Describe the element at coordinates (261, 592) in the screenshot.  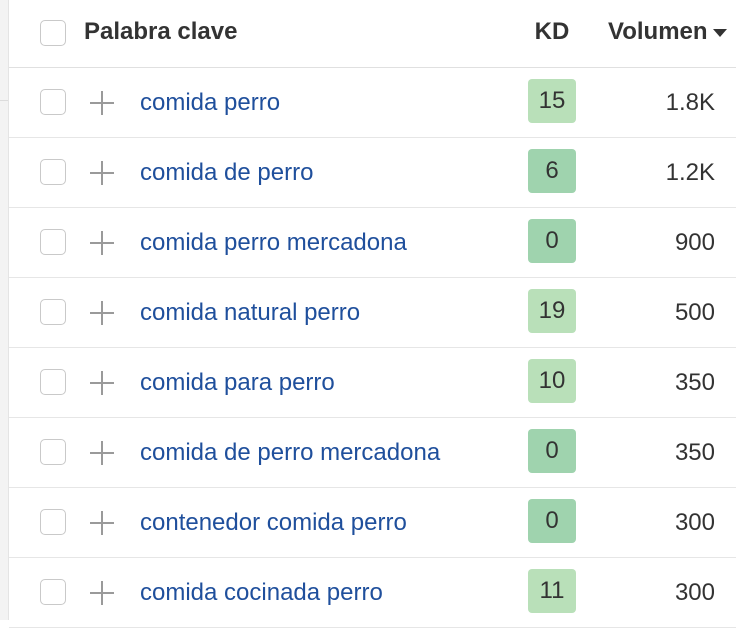
I see `keyword-link: comida cocinada perro` at that location.